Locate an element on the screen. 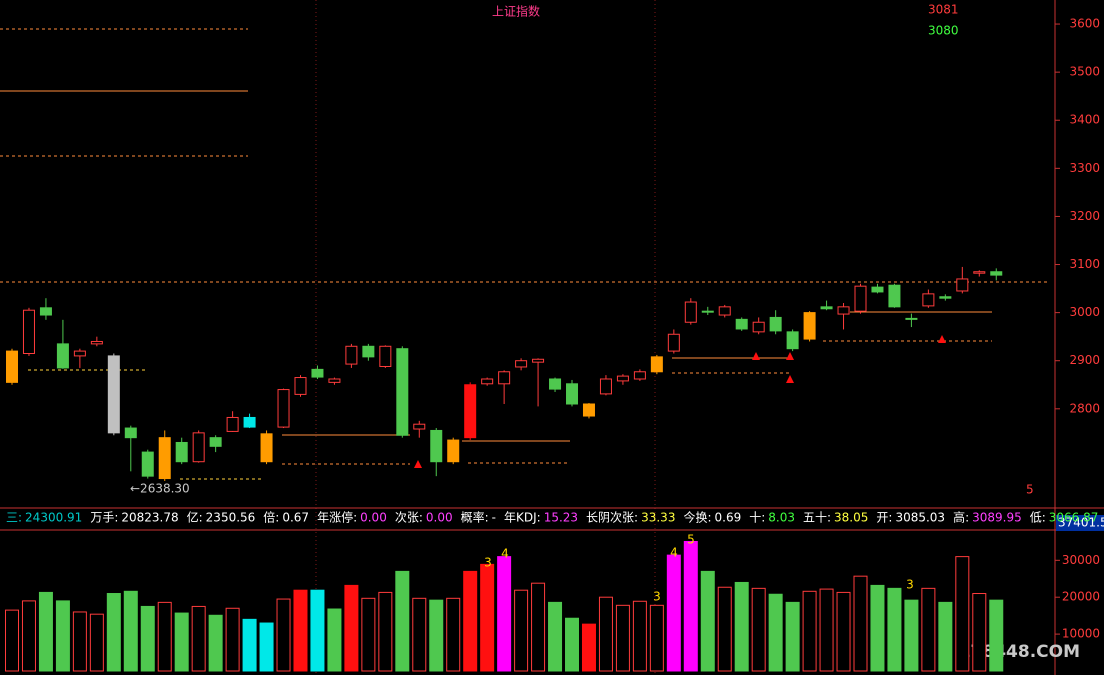  y-tick-label: 3300 is located at coordinates (1084, 168).